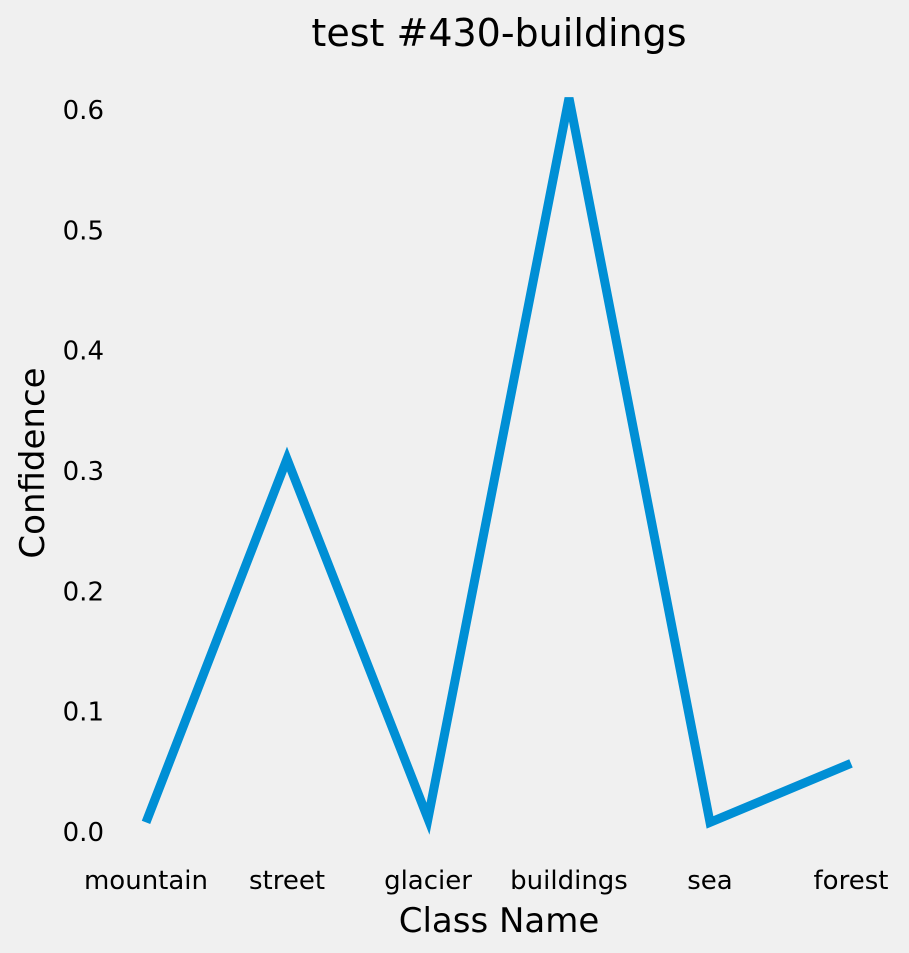 The height and width of the screenshot is (953, 909). What do you see at coordinates (499, 921) in the screenshot?
I see `x-axis-label: Class Name` at bounding box center [499, 921].